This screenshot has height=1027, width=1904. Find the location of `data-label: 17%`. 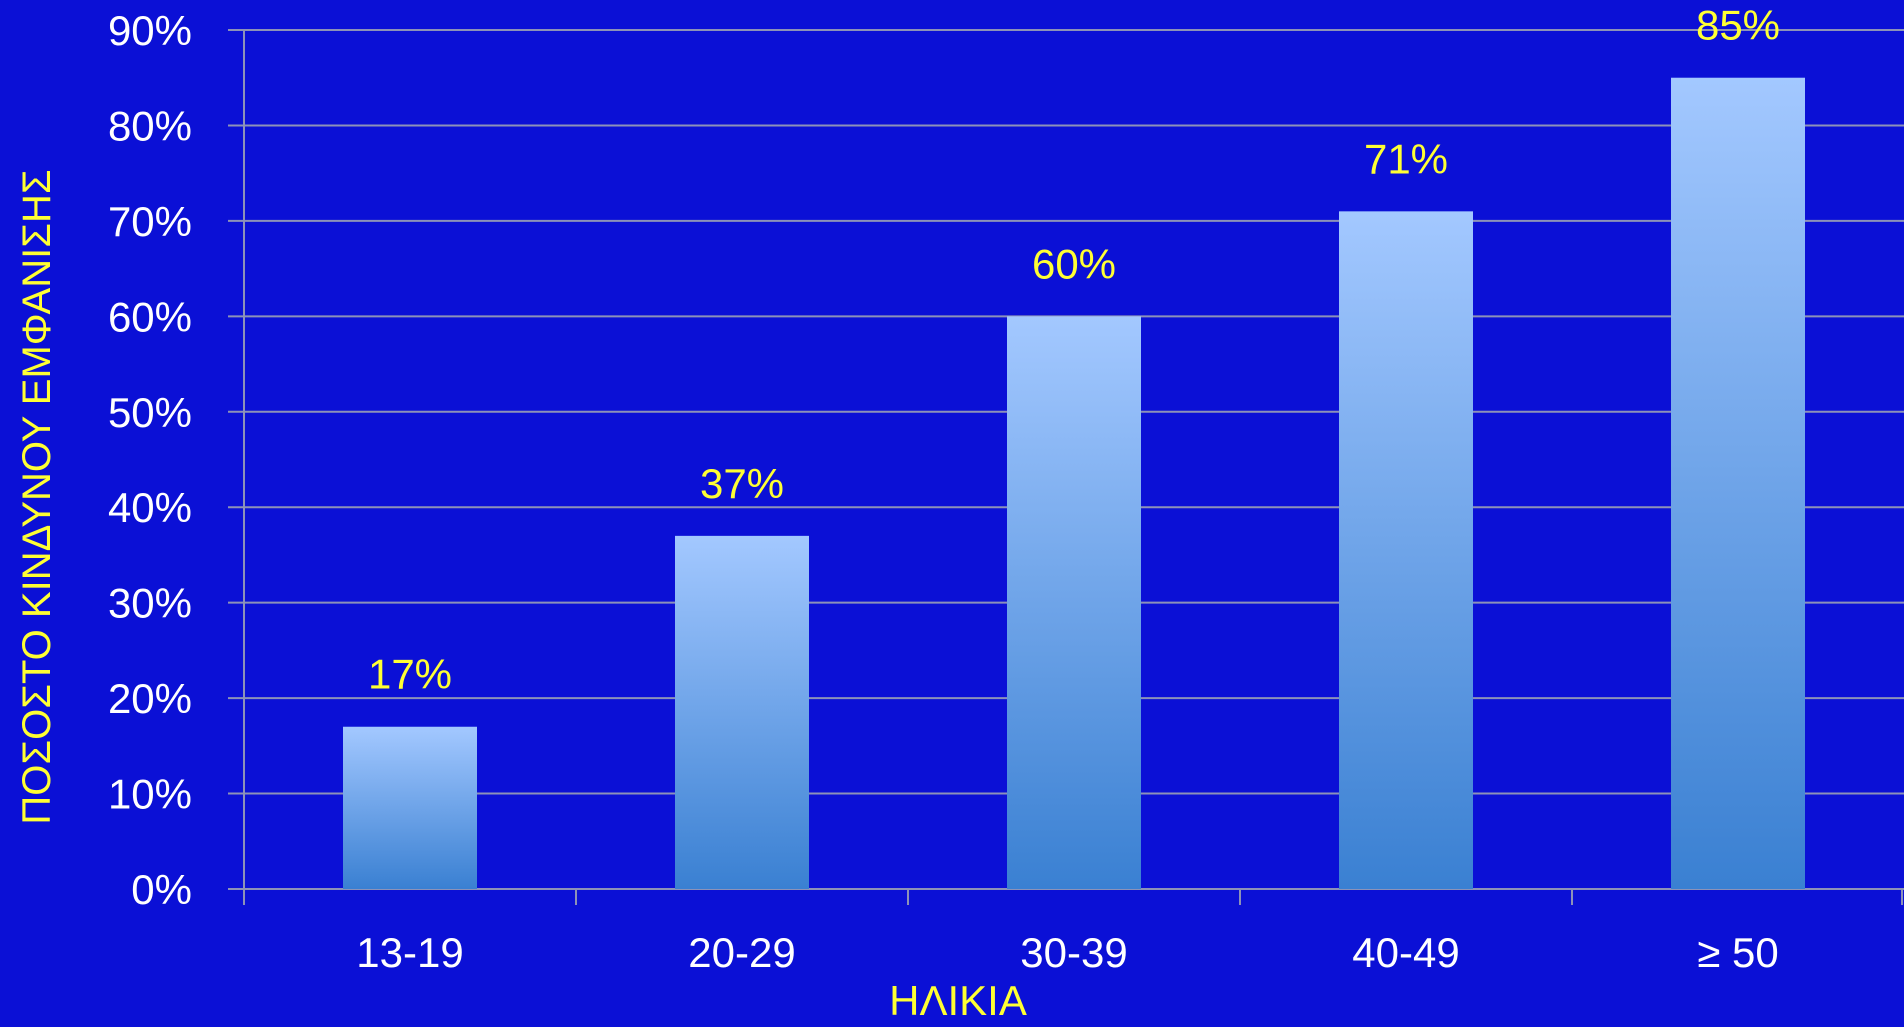

data-label: 17% is located at coordinates (410, 674).